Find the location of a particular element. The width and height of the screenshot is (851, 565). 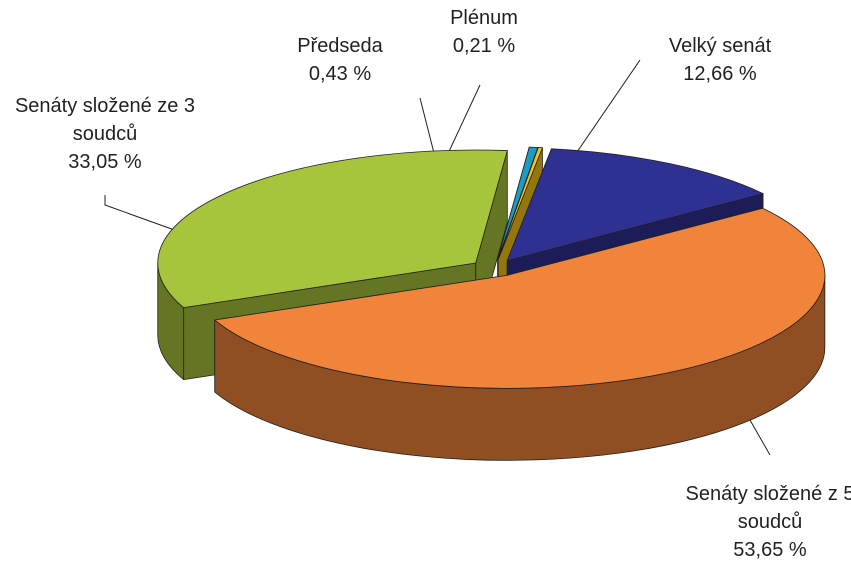

label: Velký senát 12,66 % is located at coordinates (720, 60).